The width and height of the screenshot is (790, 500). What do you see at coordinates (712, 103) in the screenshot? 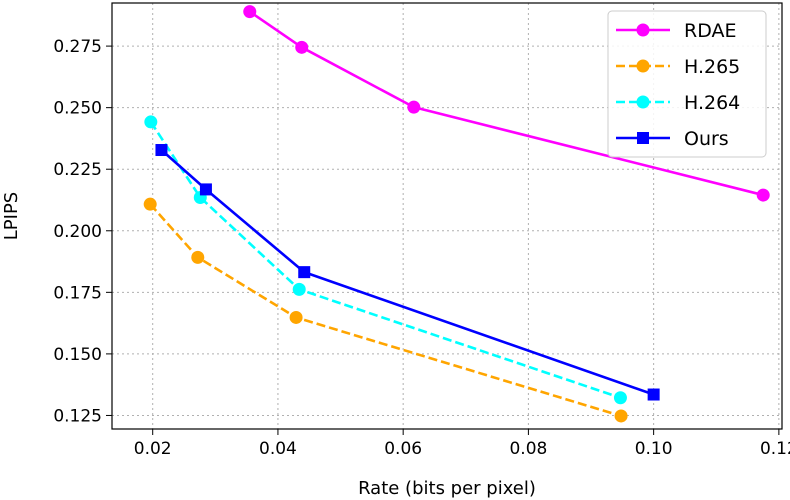
I see `legend-label-h264: H.264` at bounding box center [712, 103].